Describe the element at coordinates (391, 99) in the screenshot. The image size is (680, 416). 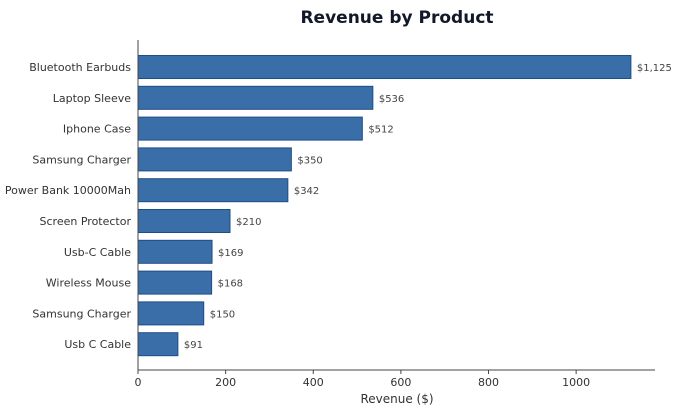
I see `value-label: $536` at that location.